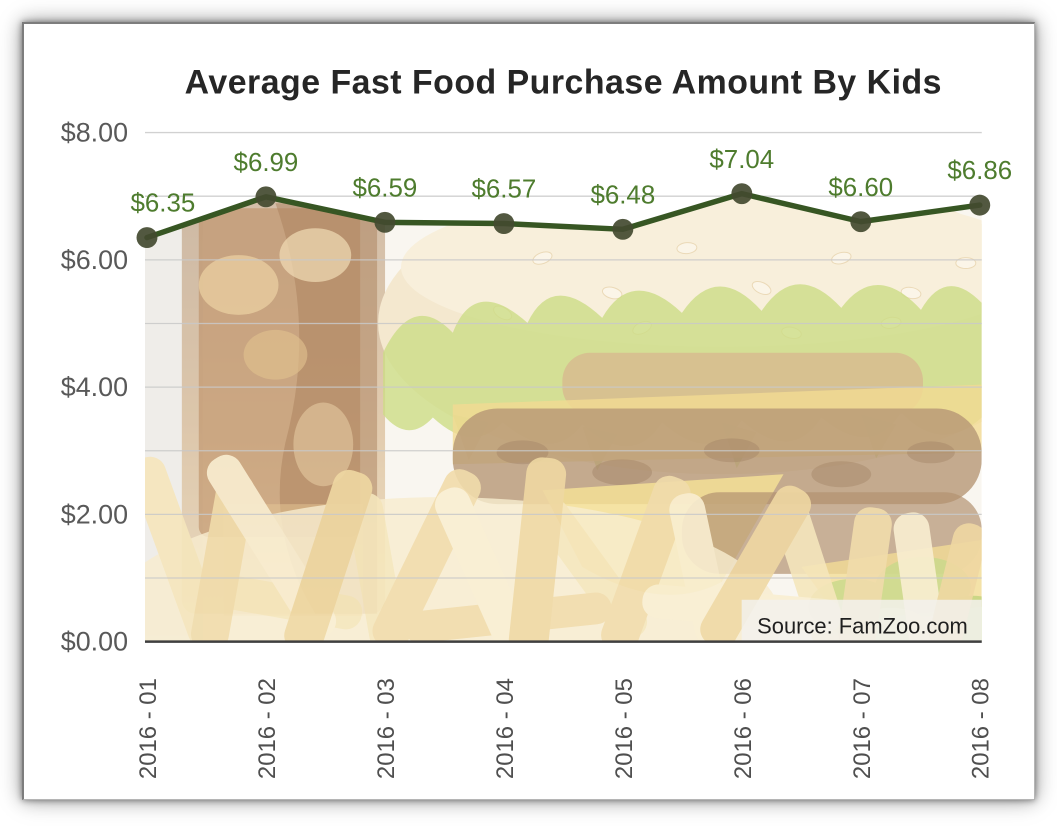 This screenshot has width=1057, height=826. Describe the element at coordinates (386, 728) in the screenshot. I see `x-axis-category-label: 2016 - 03` at that location.